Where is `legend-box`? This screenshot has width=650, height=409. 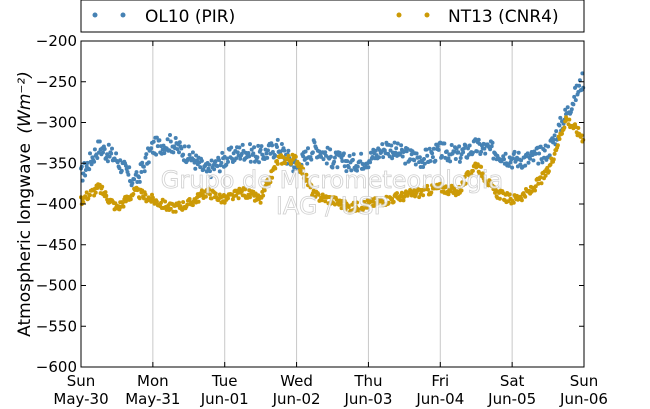
legend-box is located at coordinates (332, 16).